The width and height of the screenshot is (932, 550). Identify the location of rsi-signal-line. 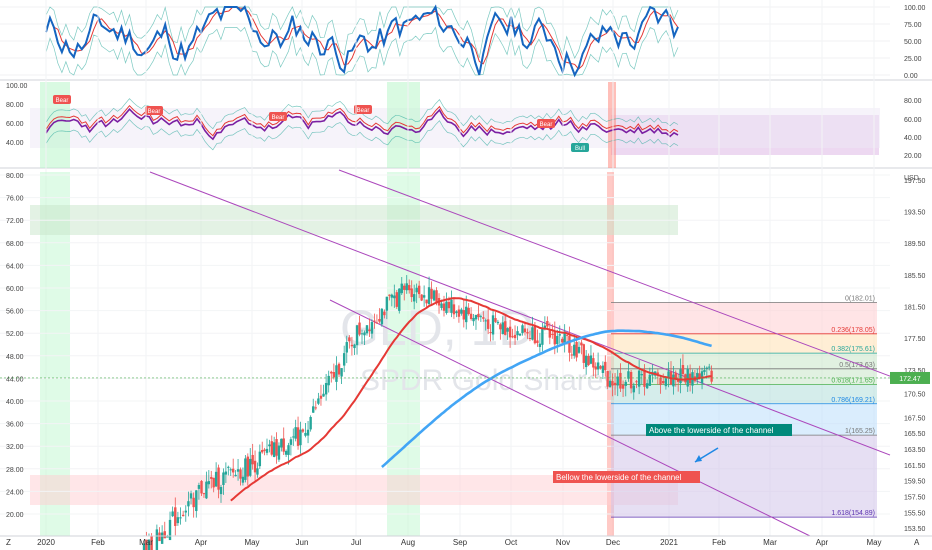
(362, 120).